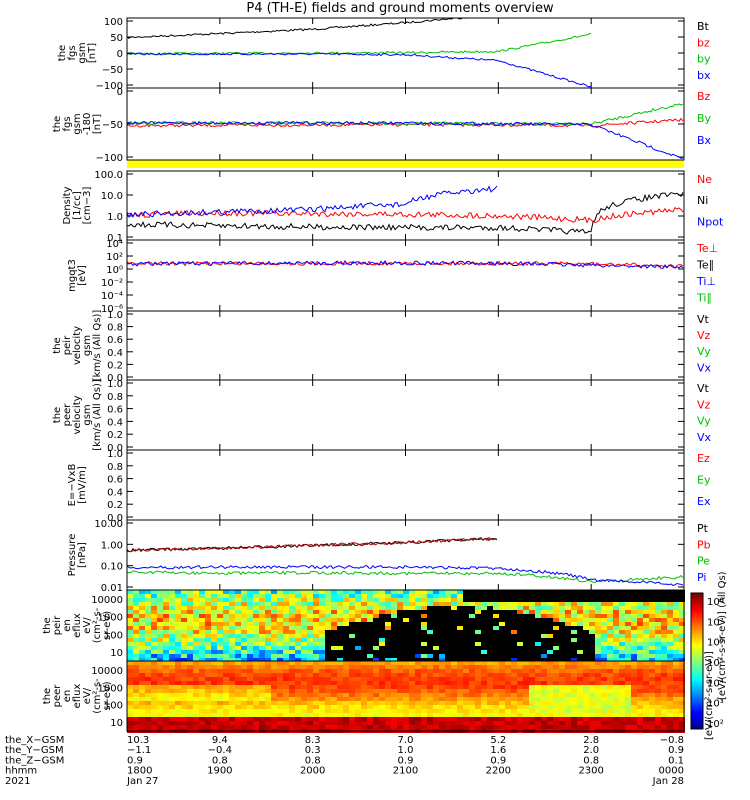 The height and width of the screenshot is (800, 750). Describe the element at coordinates (47, 625) in the screenshot. I see `ylabel-ispec: the` at that location.